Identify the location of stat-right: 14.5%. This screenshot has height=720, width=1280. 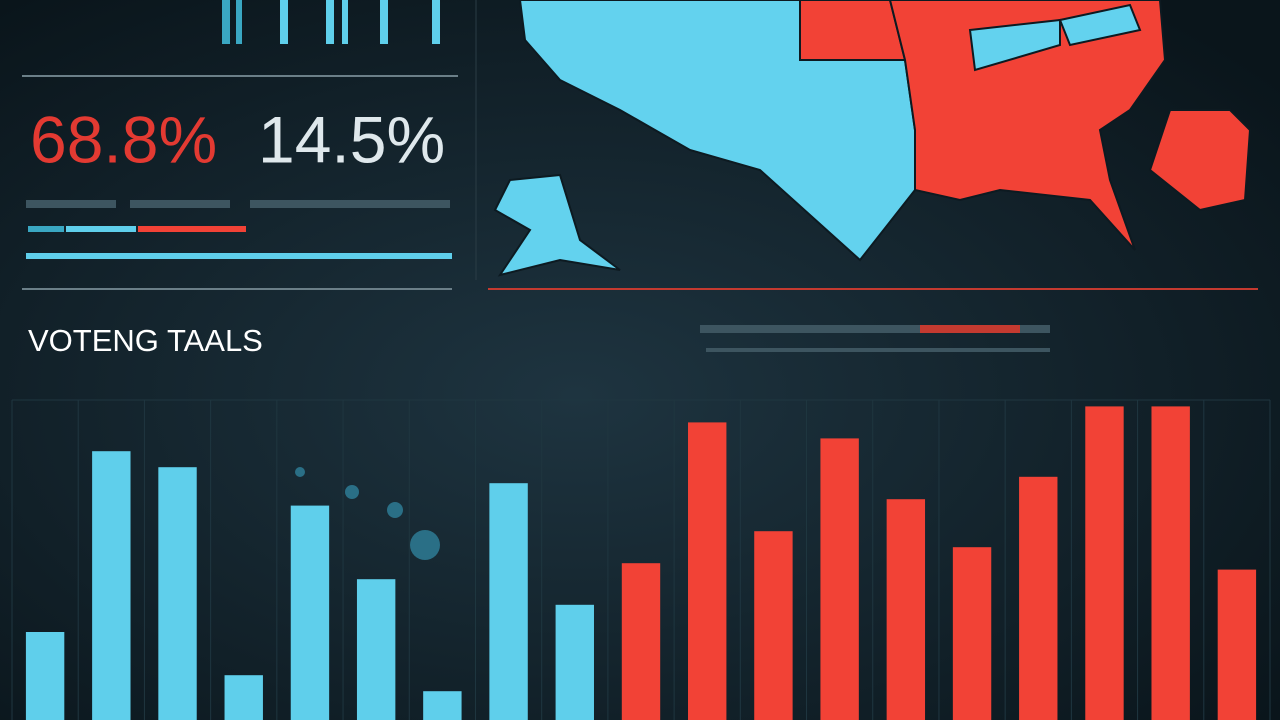
(351, 139).